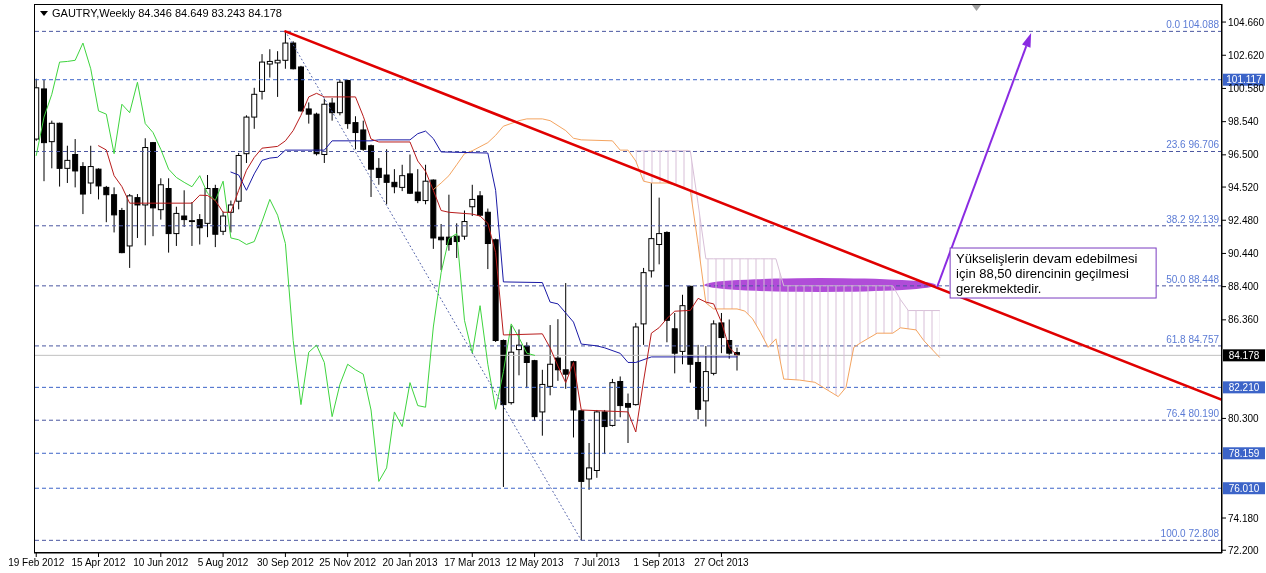 The image size is (1266, 573). Describe the element at coordinates (167, 13) in the screenshot. I see `chart-title: GAUTRY,Weekly 84.346 84.649 83.243 84.178` at that location.